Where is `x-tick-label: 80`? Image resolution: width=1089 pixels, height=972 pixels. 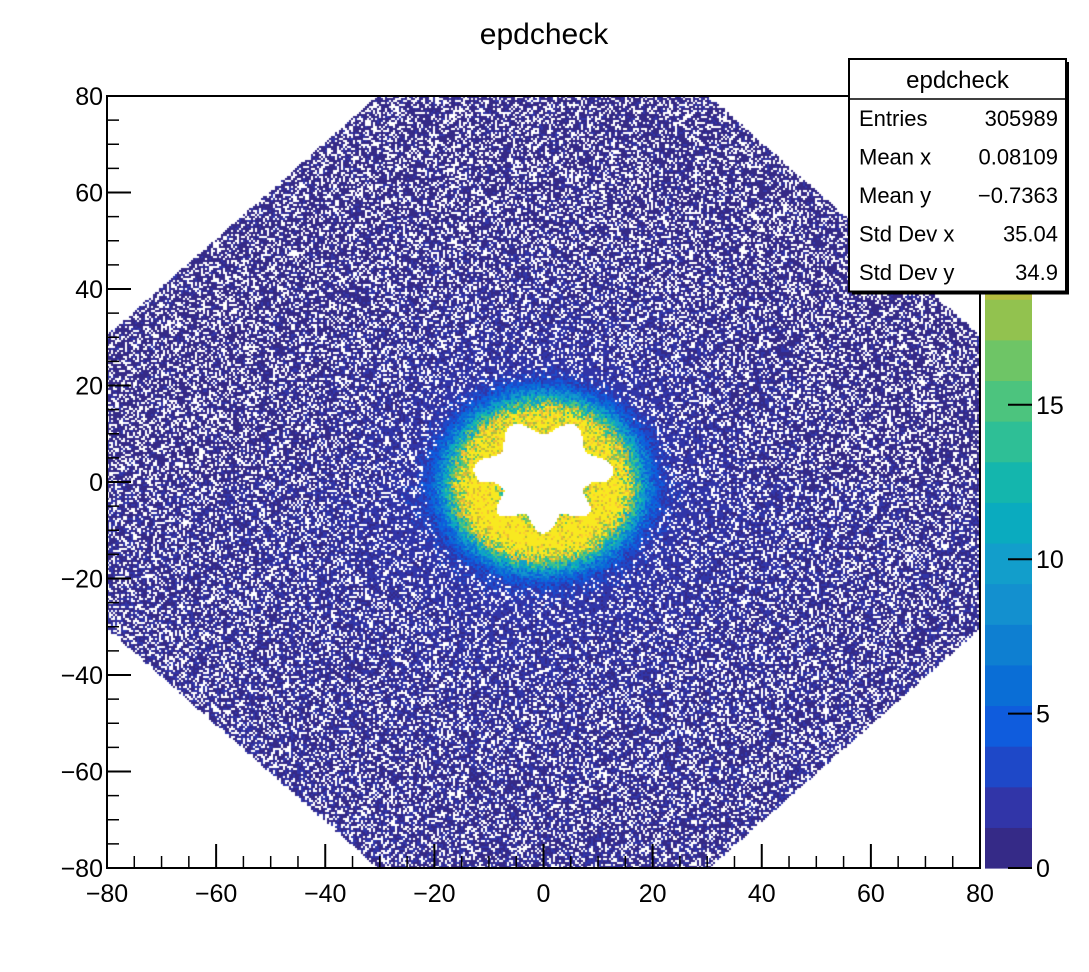 x-tick-label: 80 is located at coordinates (980, 894).